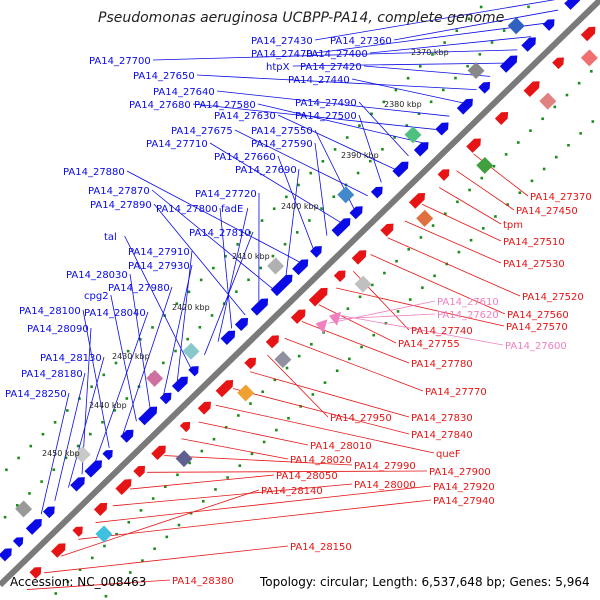 The image size is (600, 600). I want to click on left-gene-label: PA14_27700, so click(120, 61).